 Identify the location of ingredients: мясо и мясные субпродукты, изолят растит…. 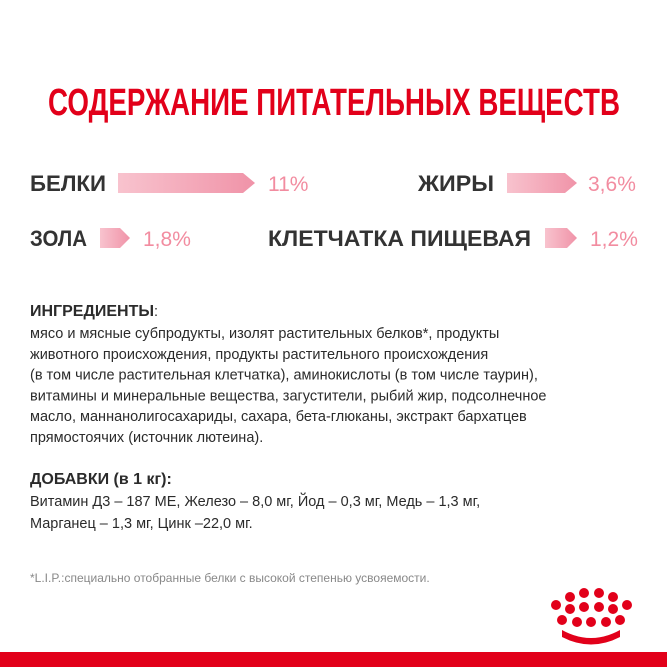
(288, 386).